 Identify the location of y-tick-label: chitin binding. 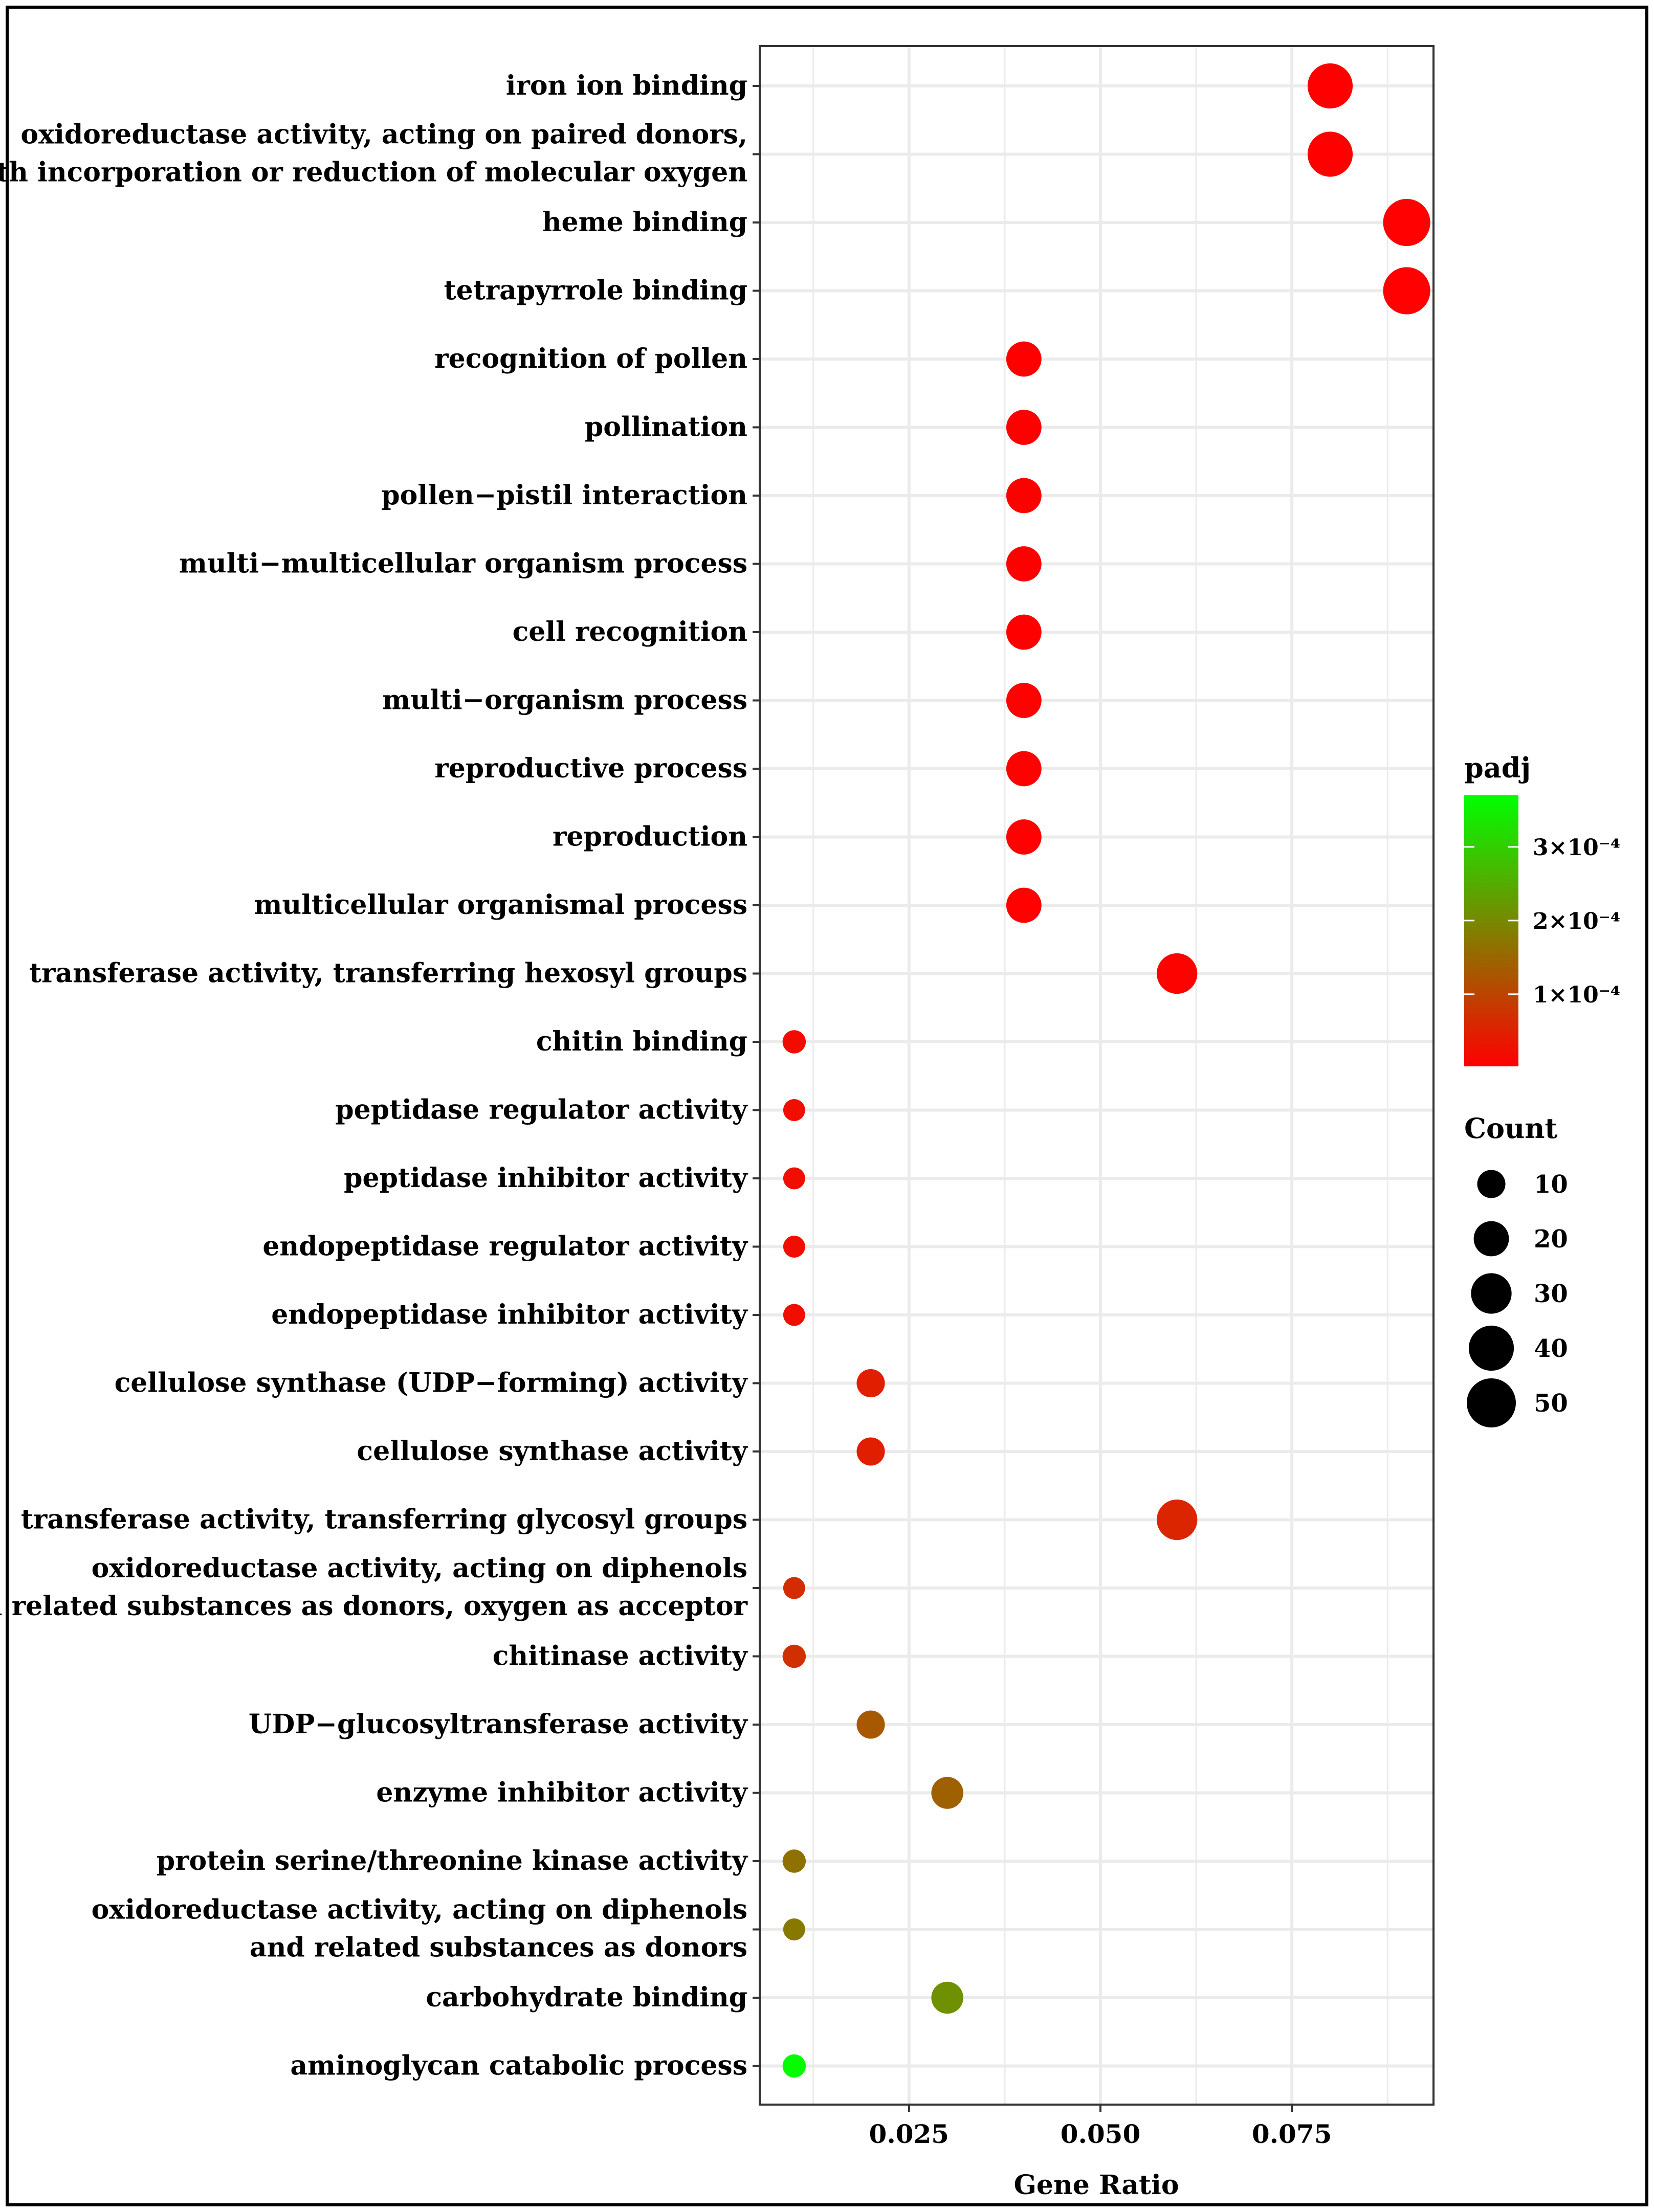
(641, 1041).